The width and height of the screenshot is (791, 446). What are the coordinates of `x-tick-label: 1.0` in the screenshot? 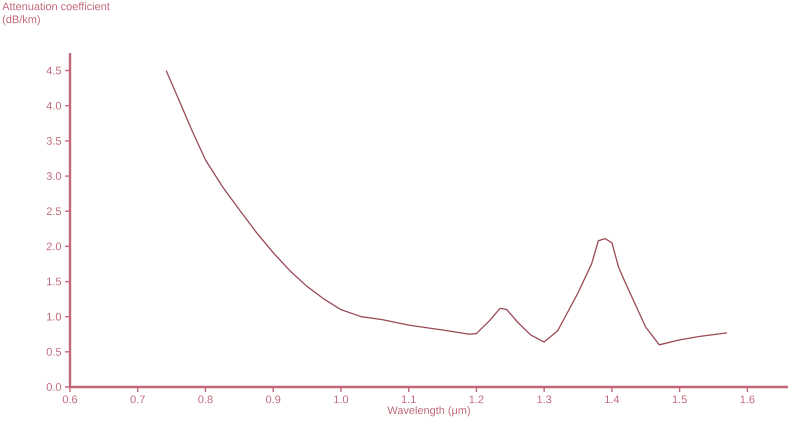 It's located at (341, 400).